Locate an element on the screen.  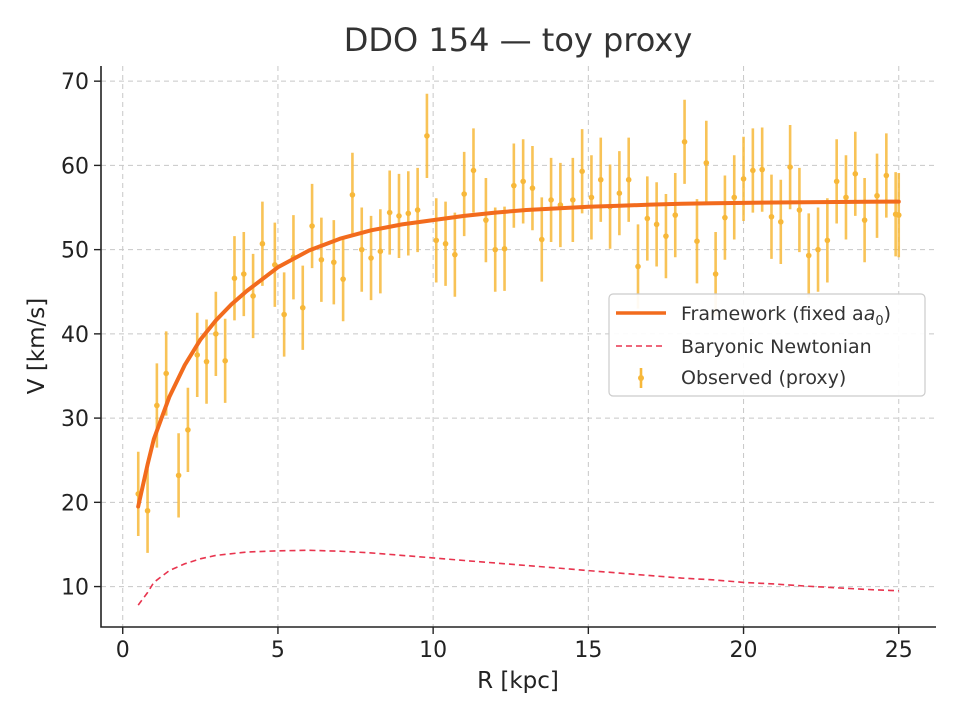
legend-baryonic-label: Baryonic Newtonian is located at coordinates (776, 347).